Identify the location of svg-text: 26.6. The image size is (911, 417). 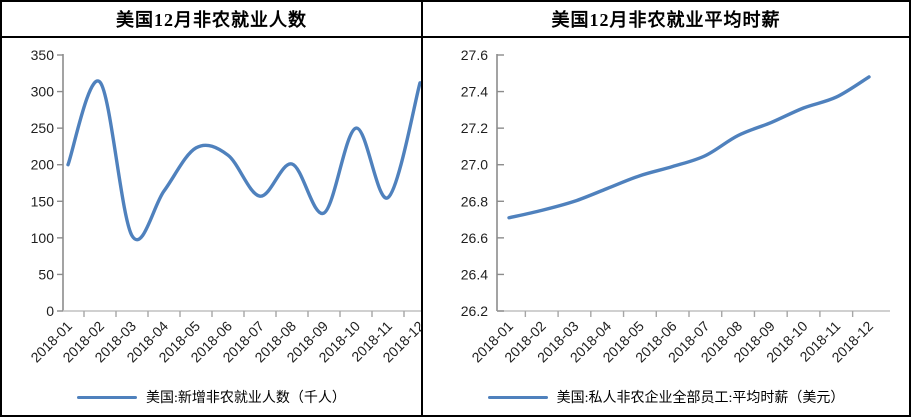
(474, 238).